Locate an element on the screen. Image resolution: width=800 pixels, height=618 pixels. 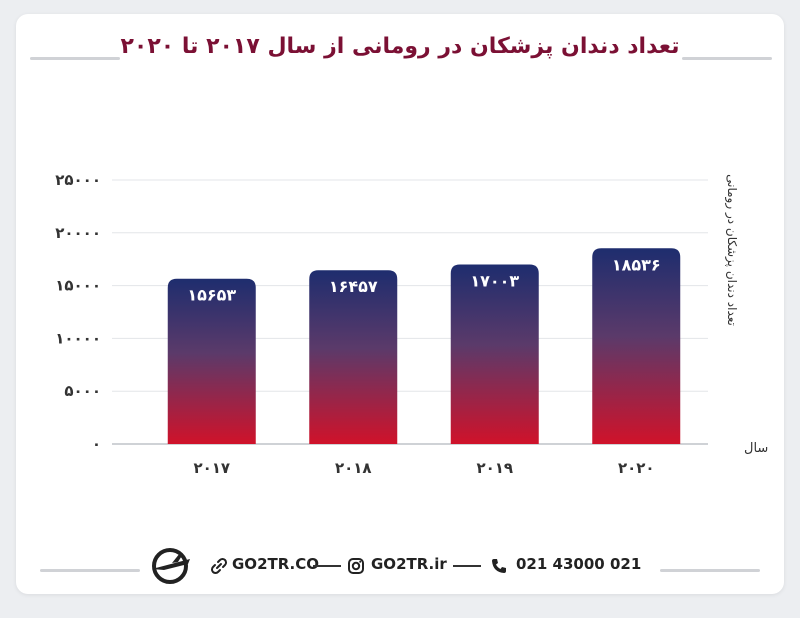
footer-rule-left is located at coordinates (90, 570).